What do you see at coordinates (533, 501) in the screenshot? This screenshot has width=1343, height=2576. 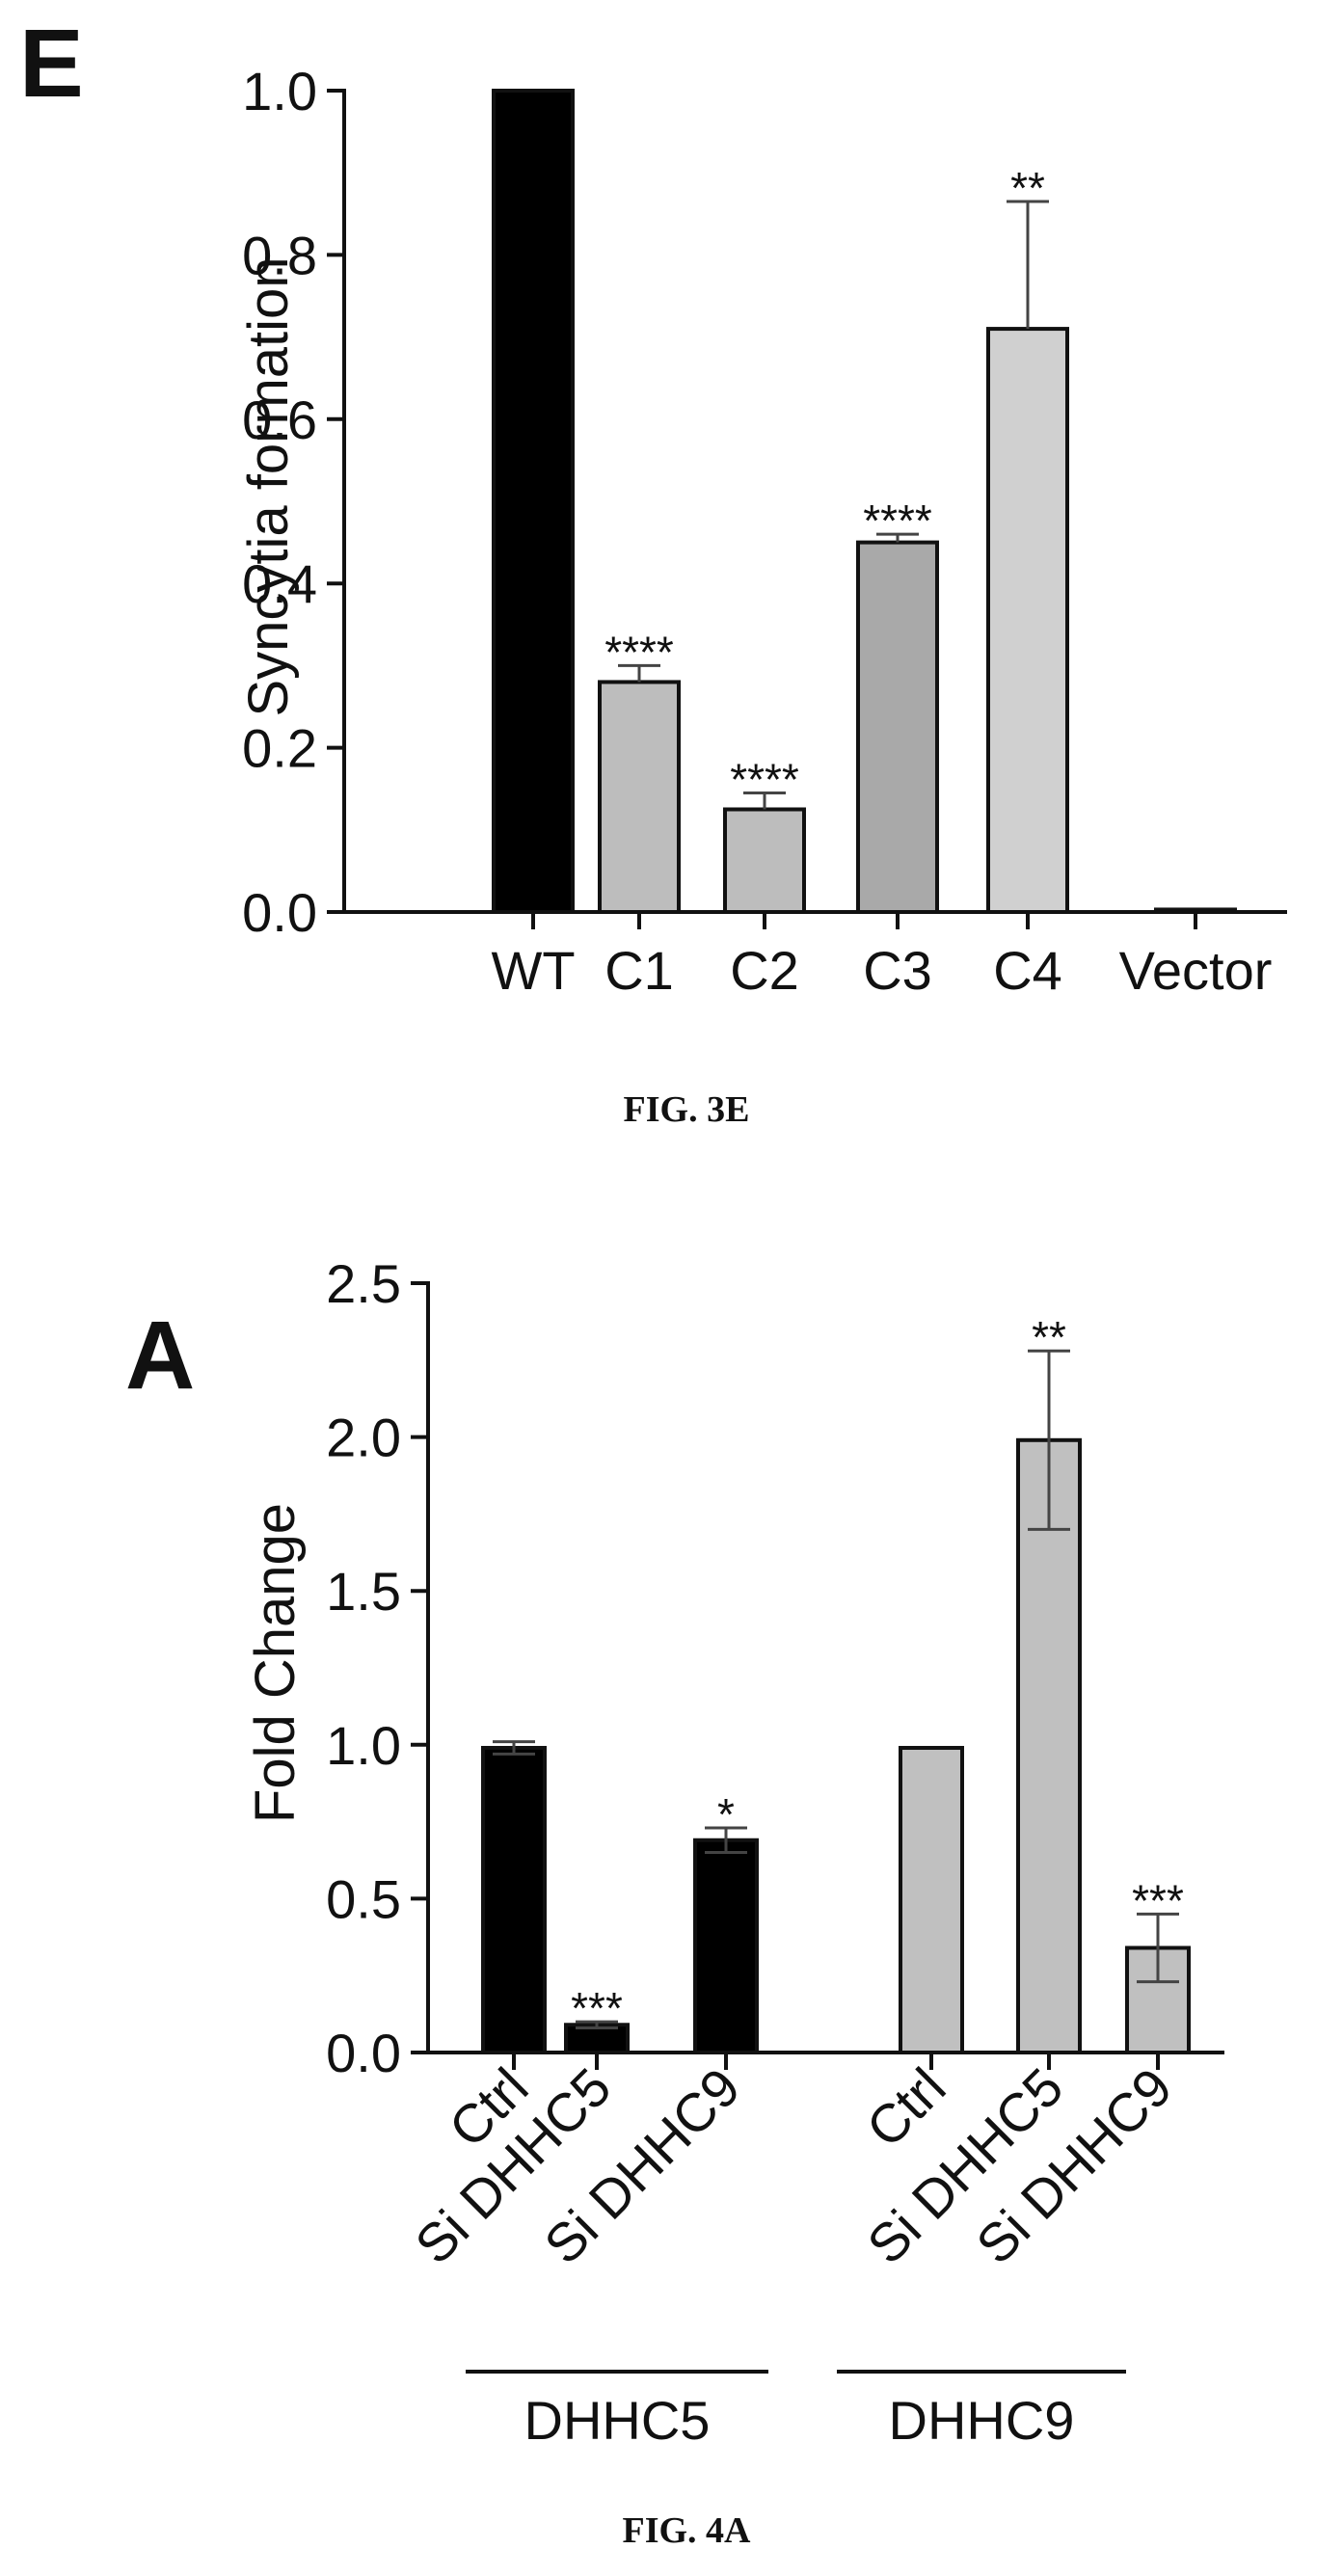 I see `bar-wt` at bounding box center [533, 501].